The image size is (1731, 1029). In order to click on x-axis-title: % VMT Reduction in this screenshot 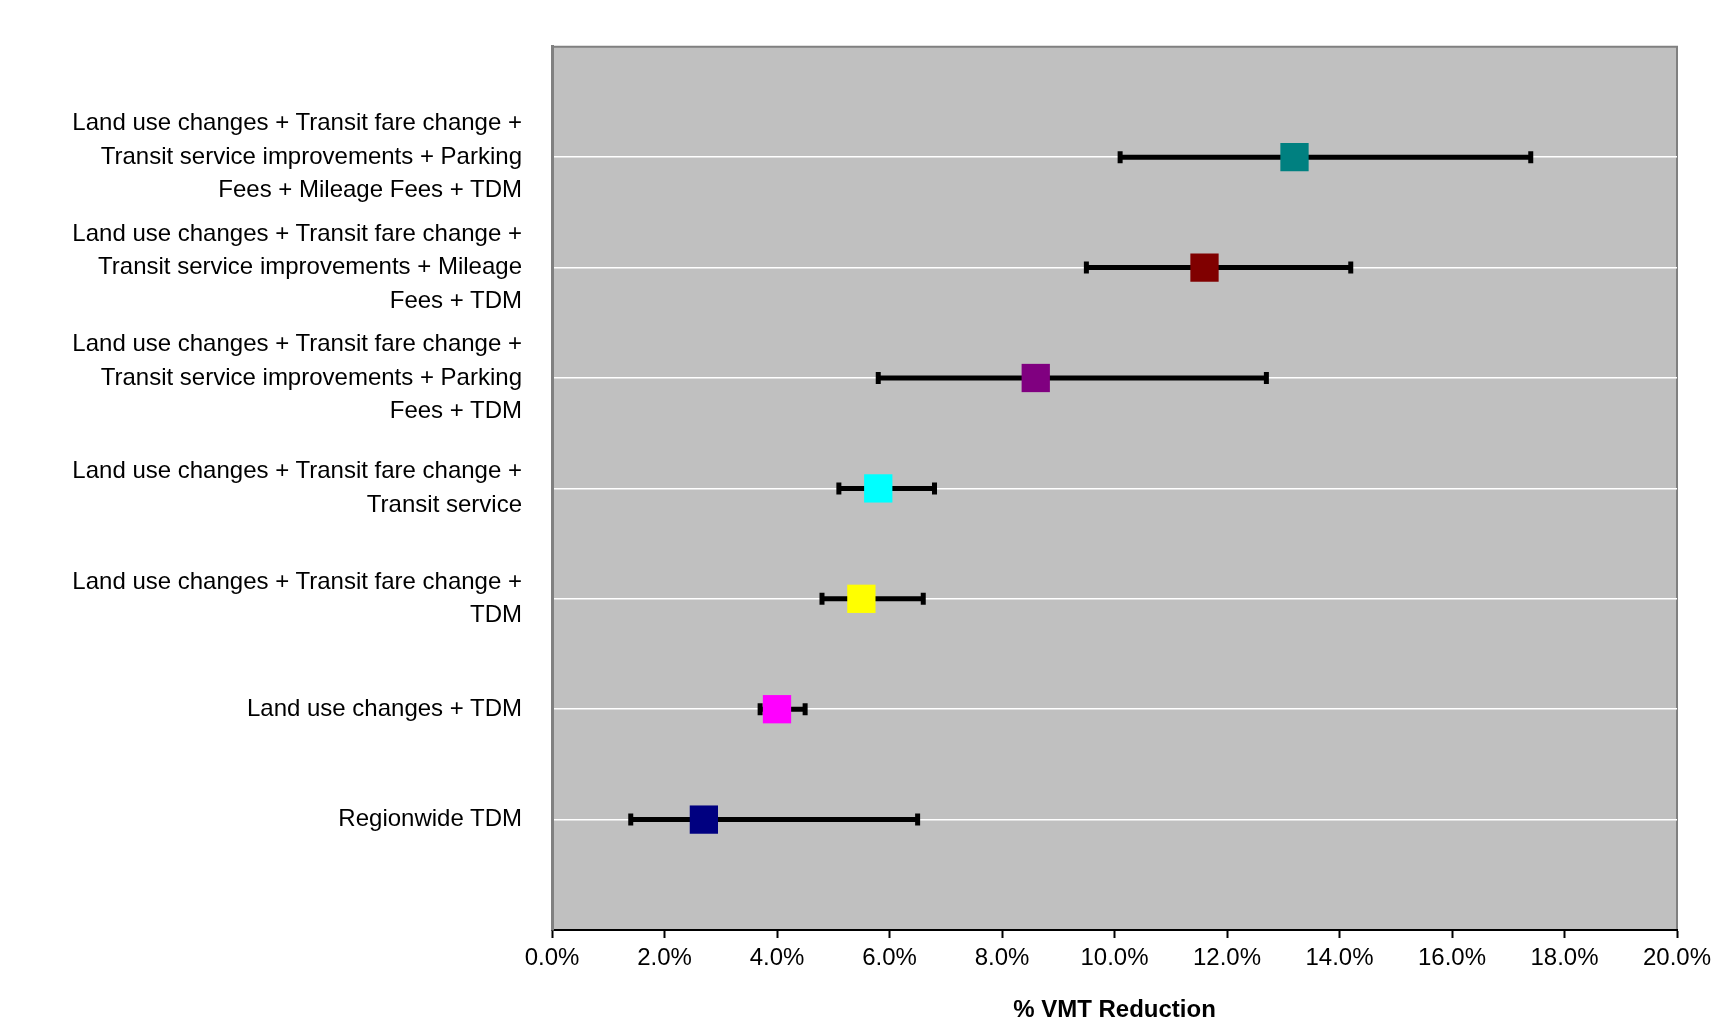, I will do `click(1114, 1009)`.